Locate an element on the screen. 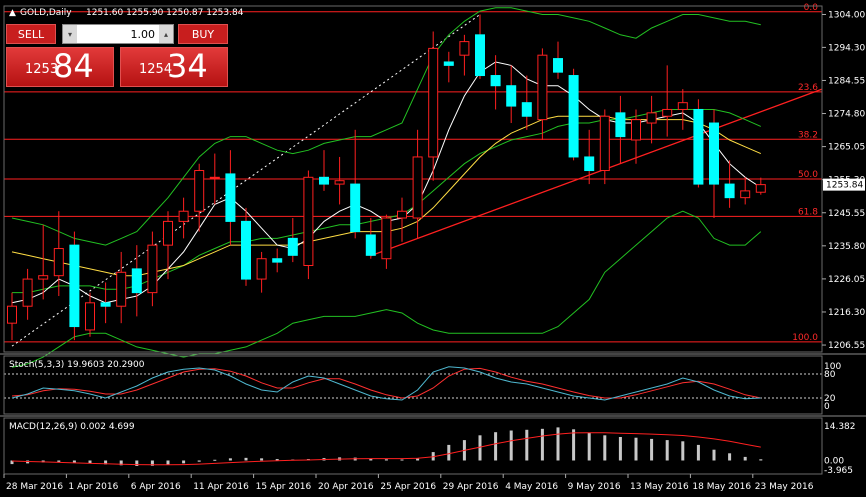 Image resolution: width=866 pixels, height=497 pixels. price-tick-label: 1274.80 is located at coordinates (846, 115).